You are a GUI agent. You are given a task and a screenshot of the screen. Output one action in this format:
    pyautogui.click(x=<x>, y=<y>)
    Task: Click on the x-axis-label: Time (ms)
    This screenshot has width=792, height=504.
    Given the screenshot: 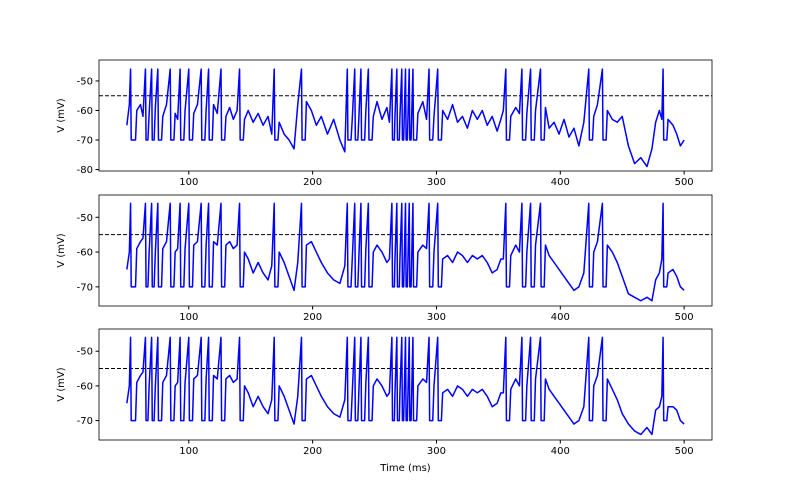 What is the action you would take?
    pyautogui.click(x=405, y=468)
    